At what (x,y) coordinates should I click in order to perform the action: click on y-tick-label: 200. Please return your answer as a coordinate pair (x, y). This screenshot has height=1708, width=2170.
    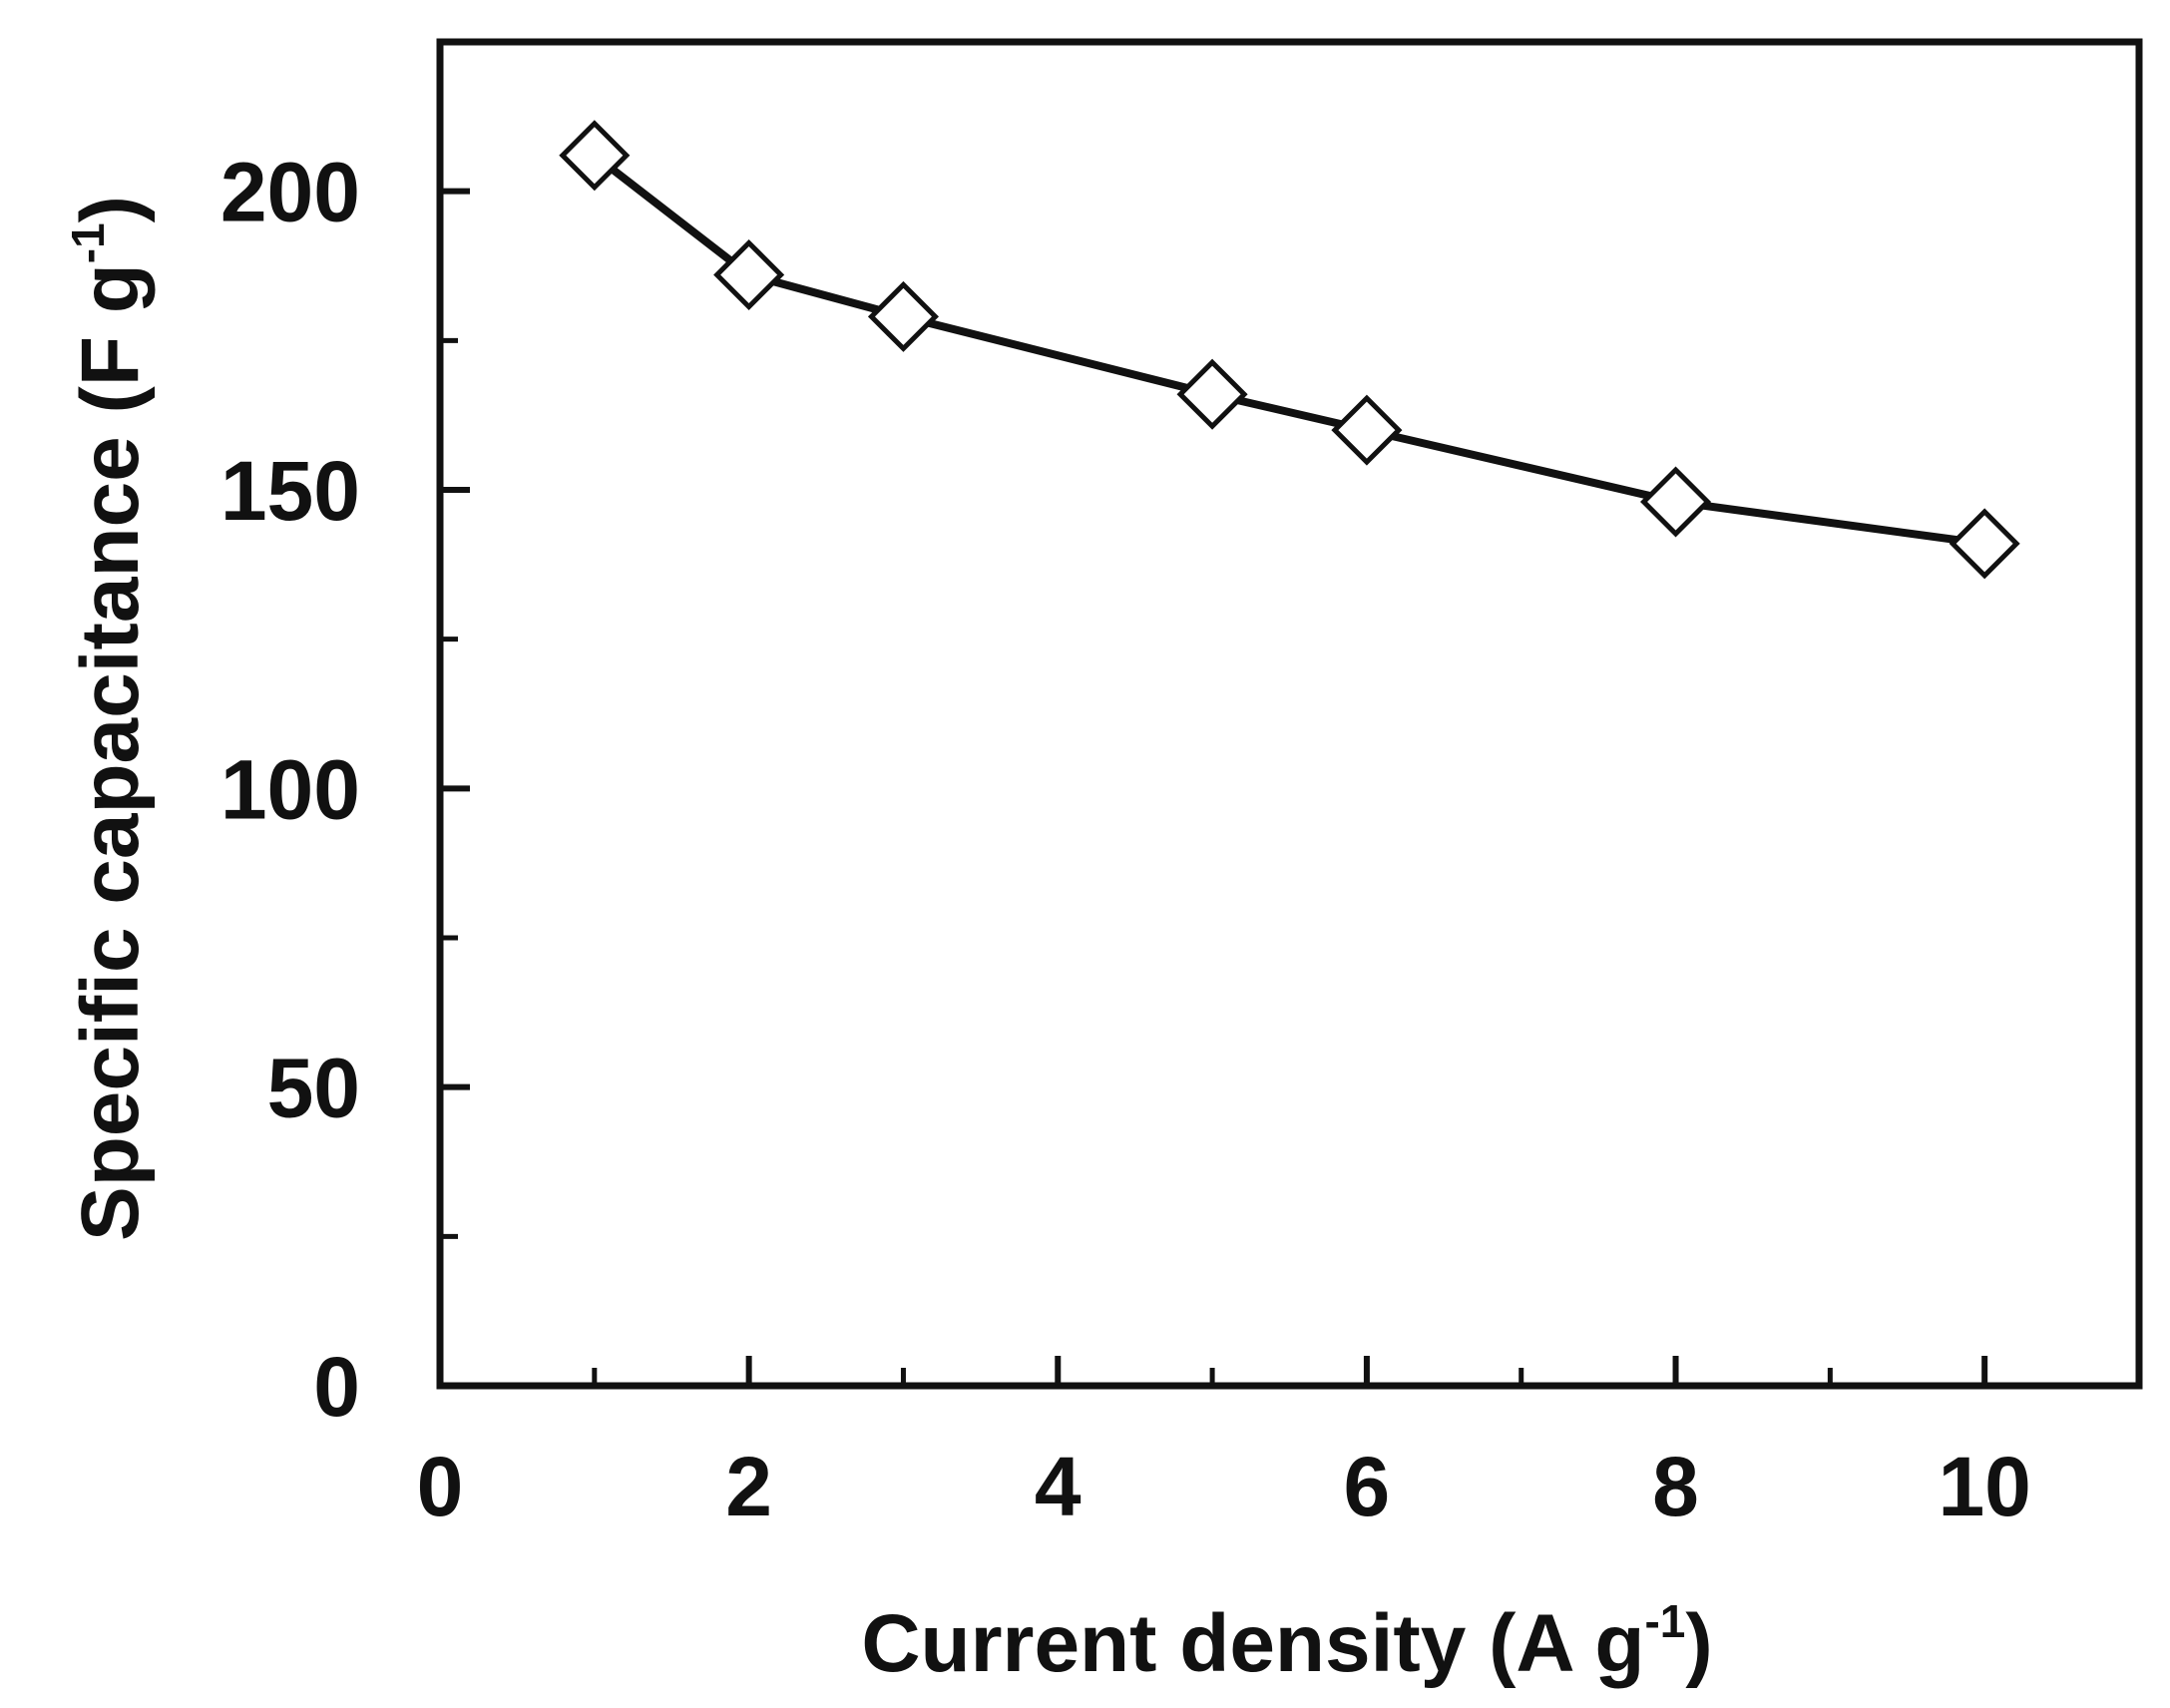
    Looking at the image, I should click on (290, 192).